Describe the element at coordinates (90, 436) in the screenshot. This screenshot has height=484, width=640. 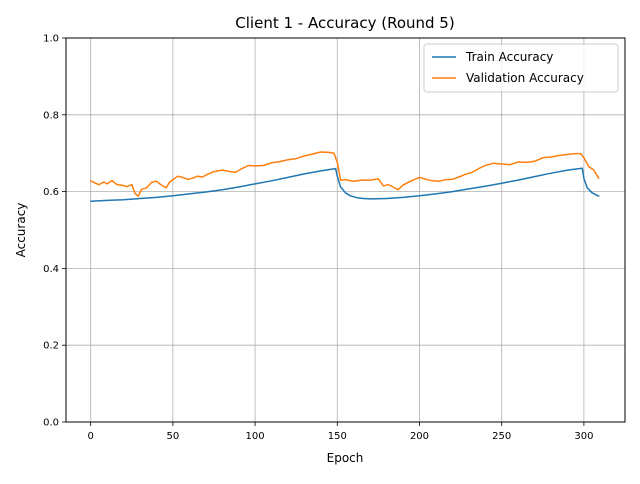
I see `x-tick-label: 0` at that location.